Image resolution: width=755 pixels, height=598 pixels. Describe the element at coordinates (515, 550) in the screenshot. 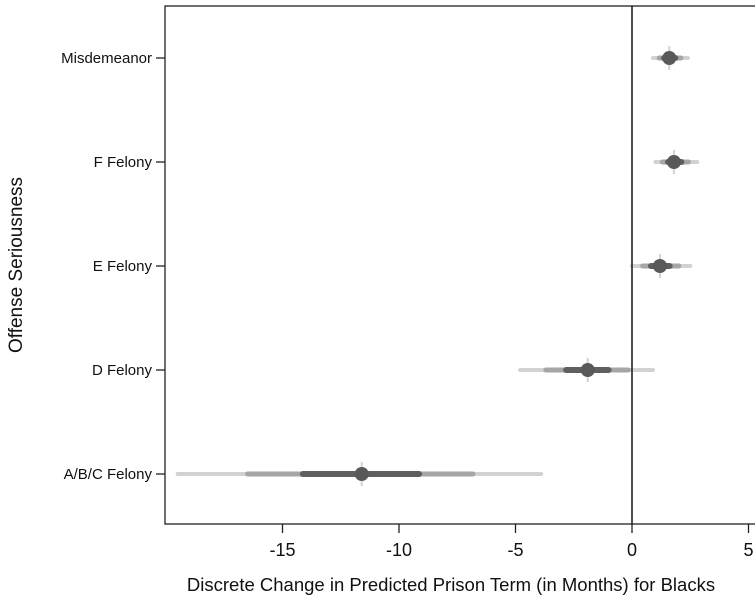

I see `x-tick-label: -5` at that location.